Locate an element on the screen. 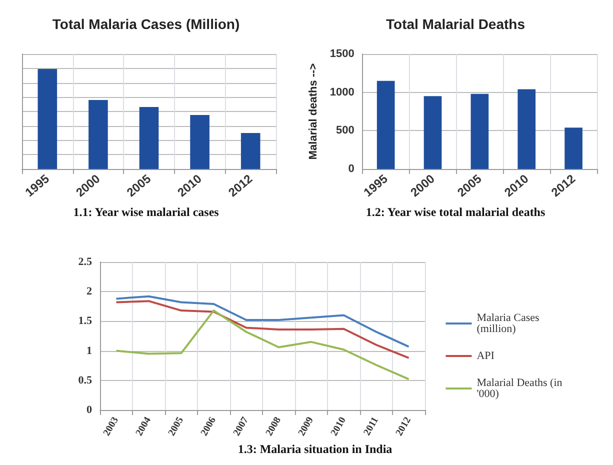  legend-label: Malarial Deaths (in '000) is located at coordinates (521, 388).